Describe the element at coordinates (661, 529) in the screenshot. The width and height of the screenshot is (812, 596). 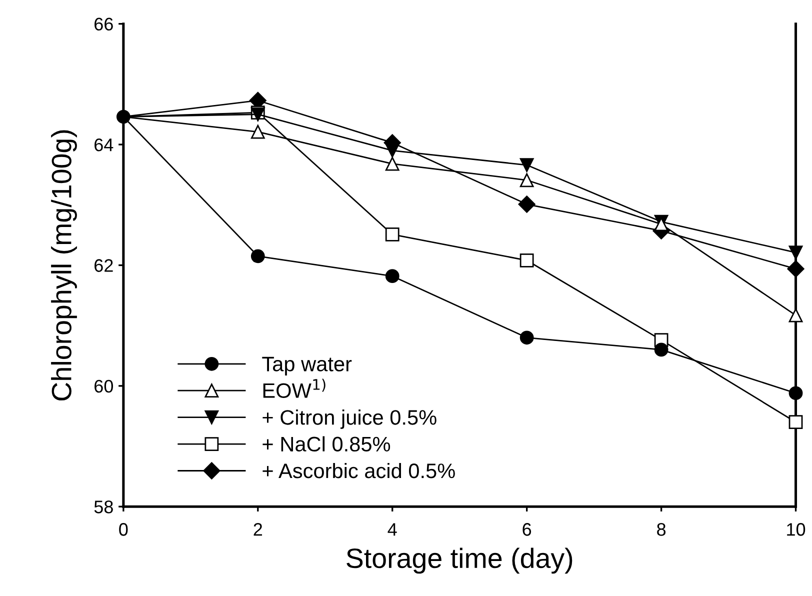
I see `x-tick-label: 8` at that location.